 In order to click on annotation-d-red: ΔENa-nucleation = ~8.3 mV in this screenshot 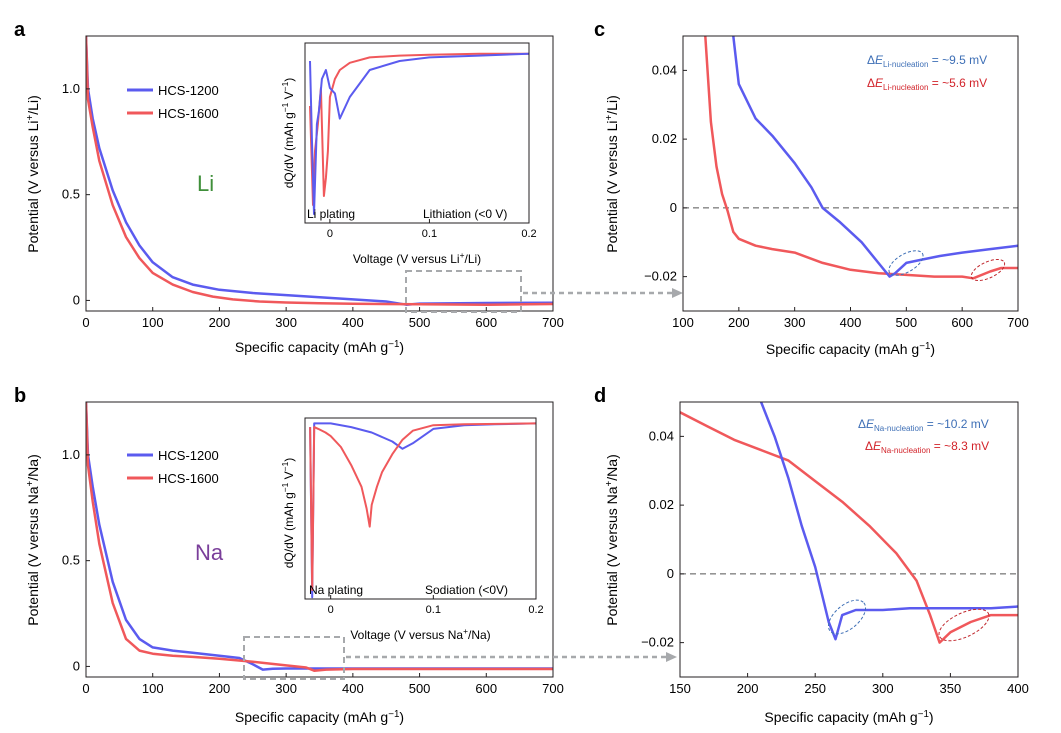, I will do `click(927, 447)`.